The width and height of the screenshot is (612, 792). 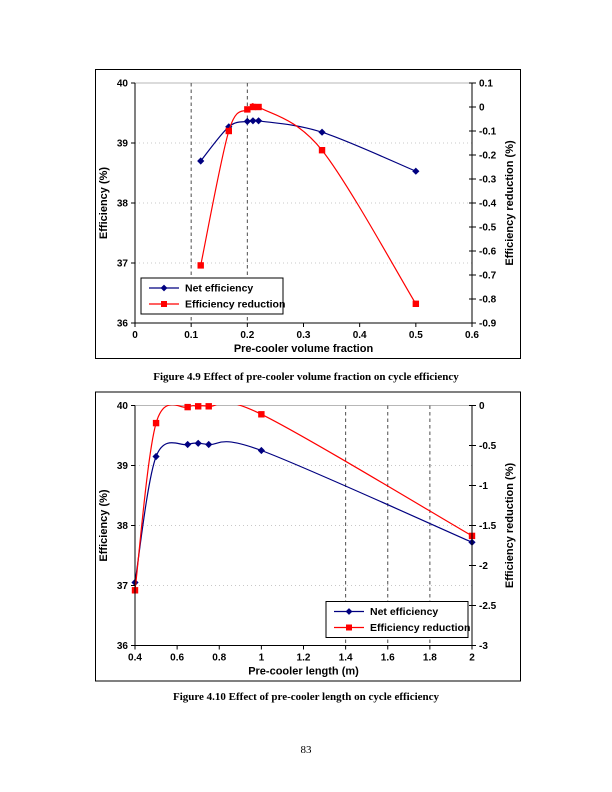 I want to click on x-tick-label: 1.8, so click(x=430, y=658).